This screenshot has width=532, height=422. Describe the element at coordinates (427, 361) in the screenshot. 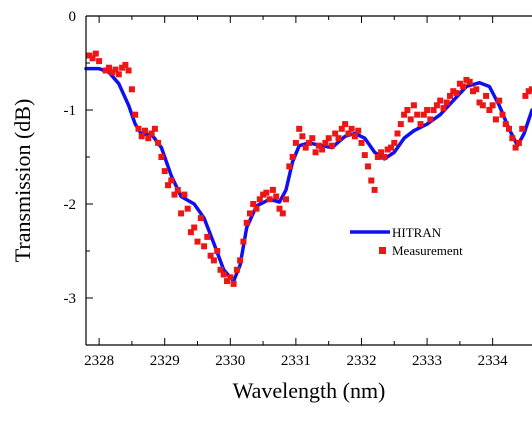

I see `x-tick-label: 2333` at that location.